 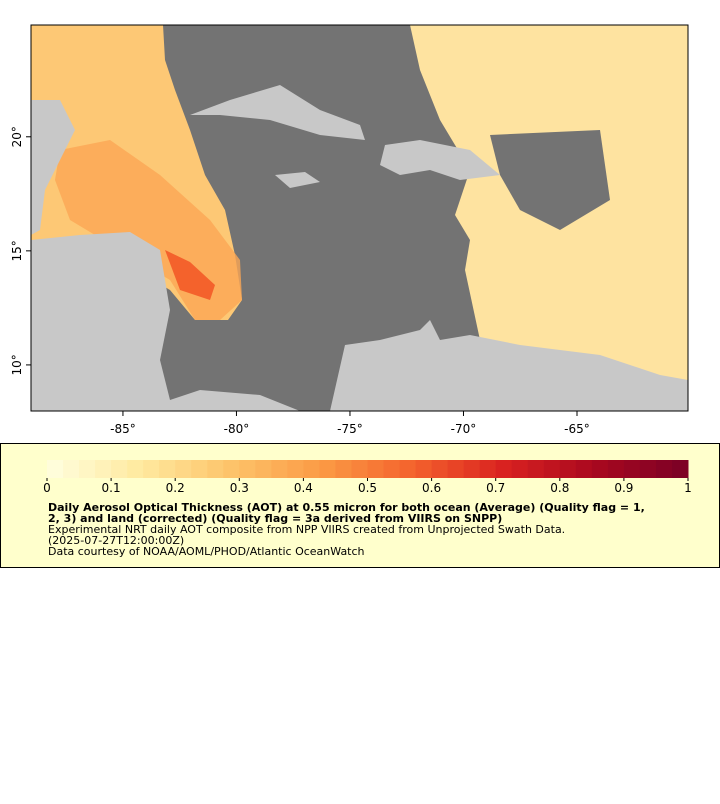 I want to click on colorbar-tick-label: 0.4, so click(x=303, y=488).